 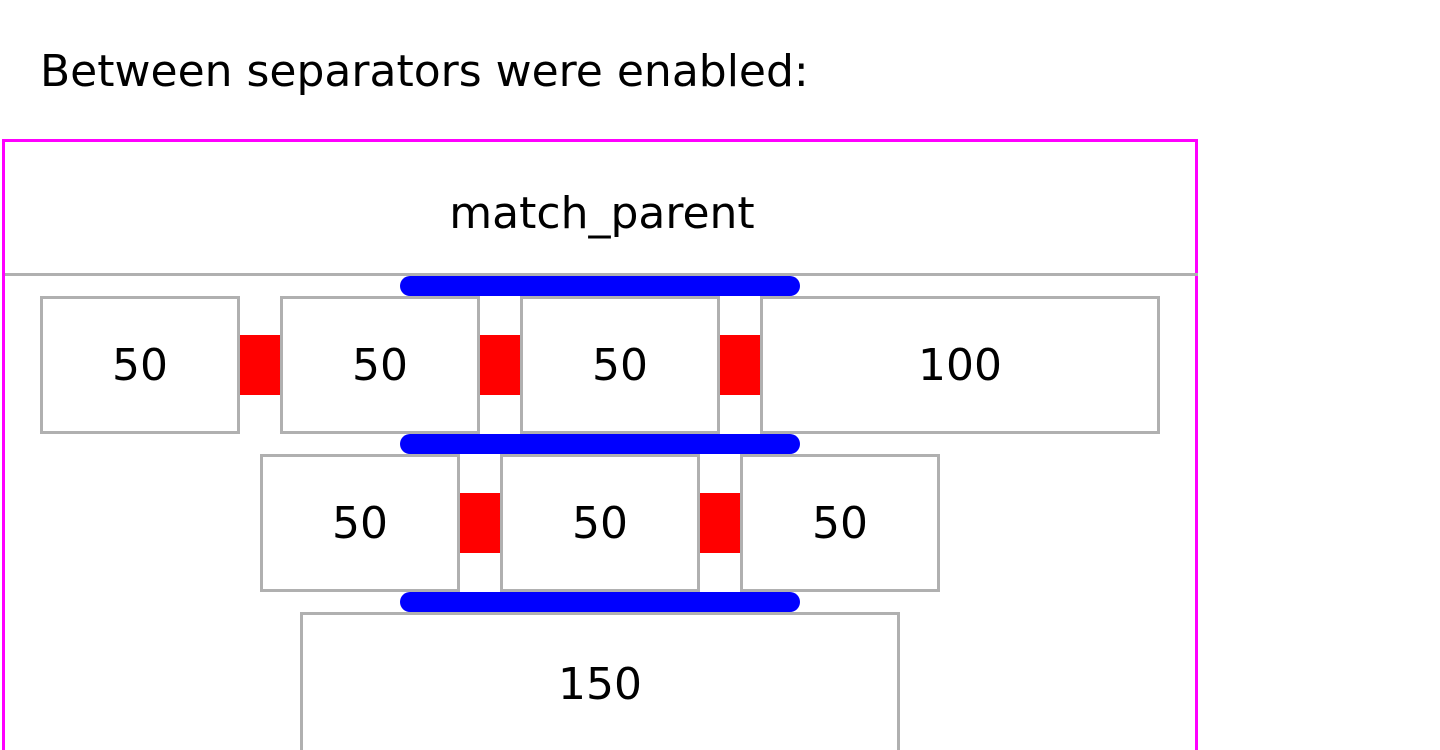 I want to click on line-separator-top, so click(x=600, y=286).